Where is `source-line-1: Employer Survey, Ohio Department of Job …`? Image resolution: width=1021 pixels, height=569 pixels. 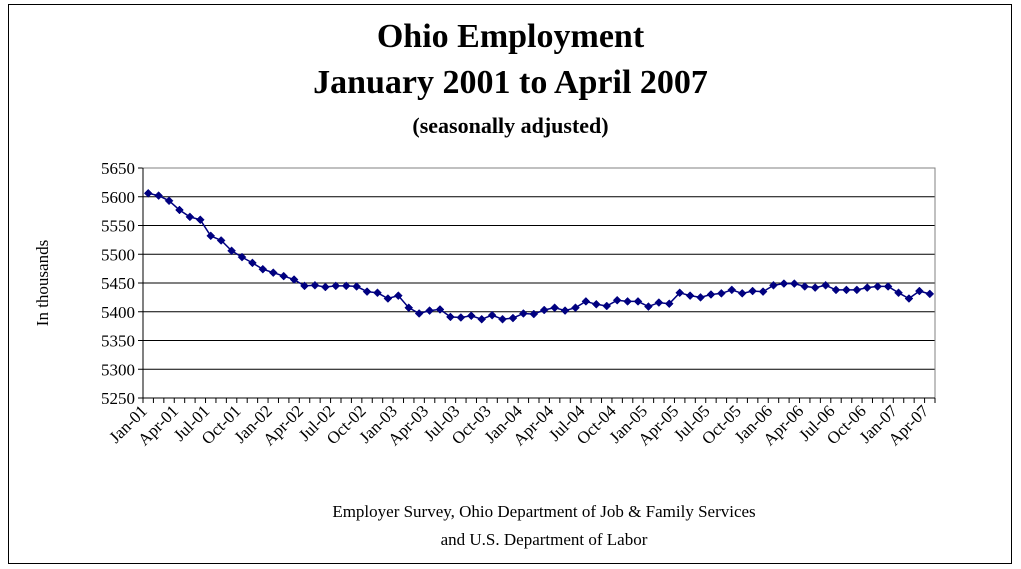 source-line-1: Employer Survey, Ohio Department of Job … is located at coordinates (544, 511).